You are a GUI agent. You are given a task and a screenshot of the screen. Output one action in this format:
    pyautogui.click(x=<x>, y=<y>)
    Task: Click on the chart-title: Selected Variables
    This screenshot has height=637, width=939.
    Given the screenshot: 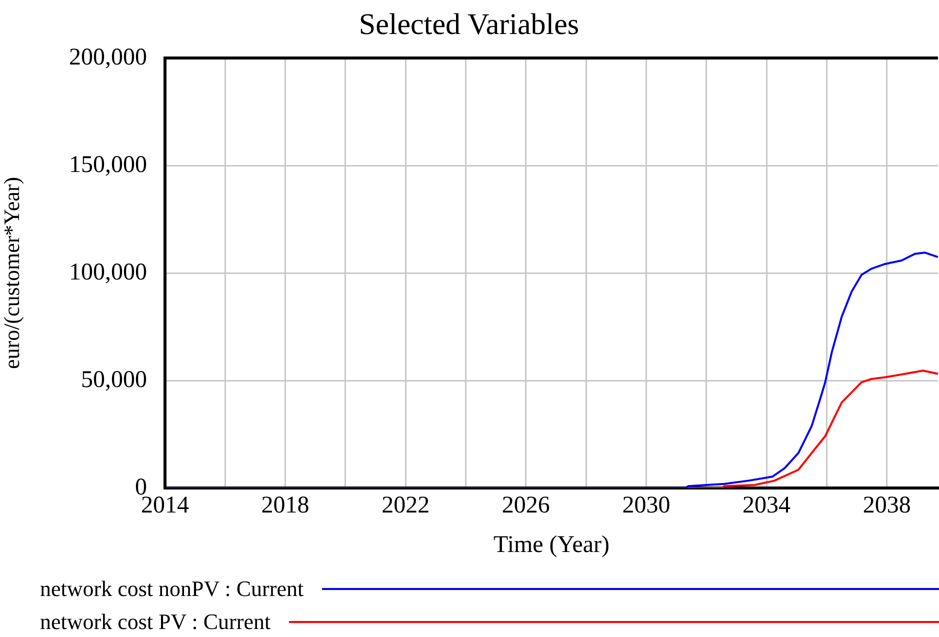 What is the action you would take?
    pyautogui.click(x=469, y=24)
    